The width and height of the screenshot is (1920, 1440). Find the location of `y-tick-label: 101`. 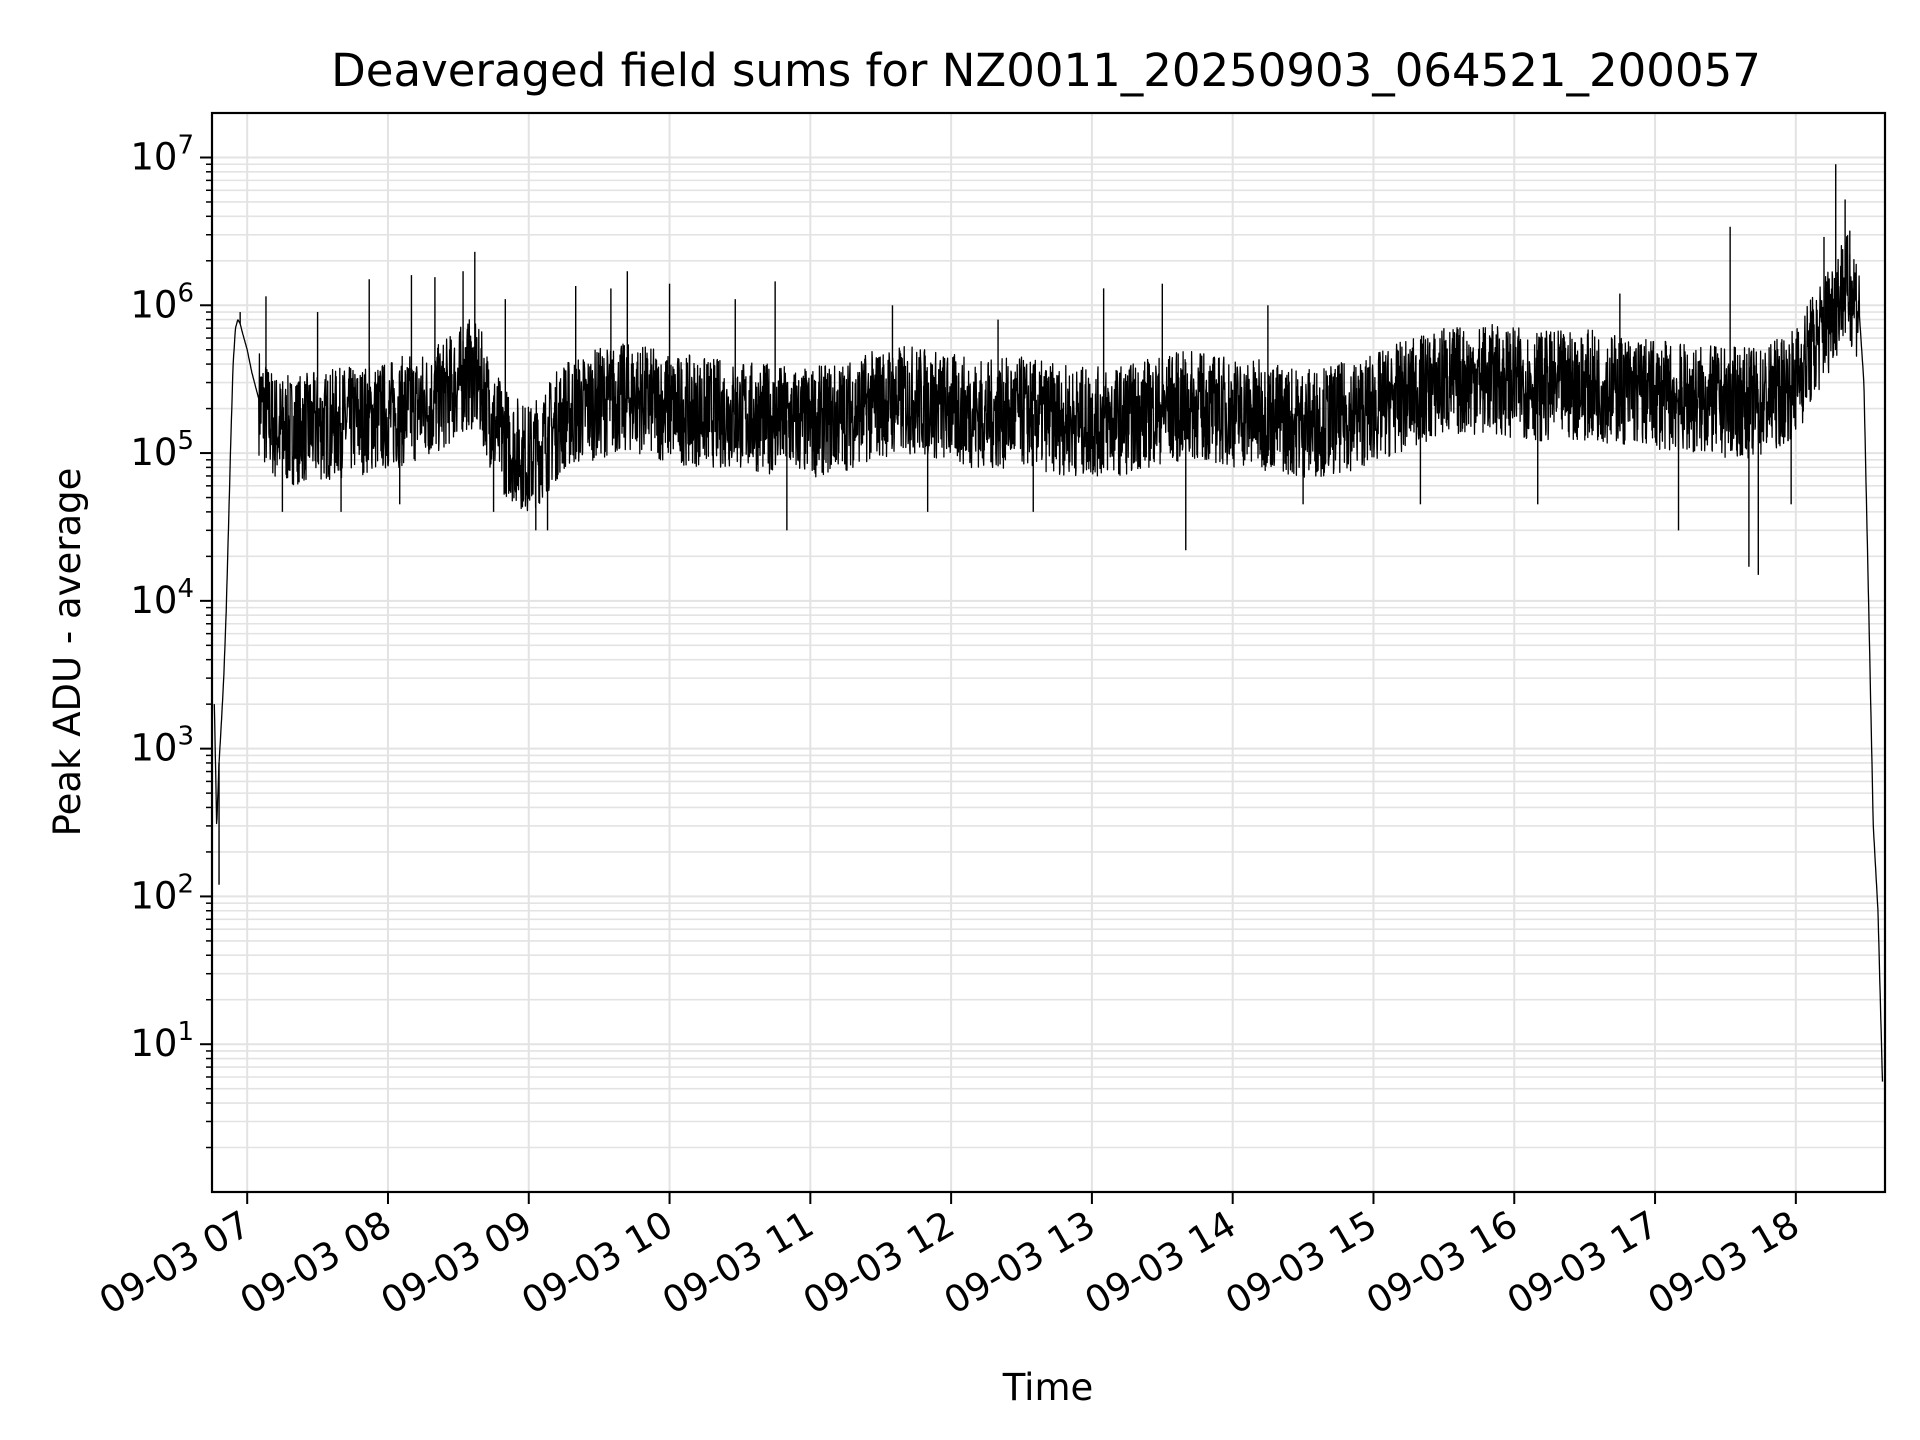

y-tick-label: 101 is located at coordinates (162, 1041).